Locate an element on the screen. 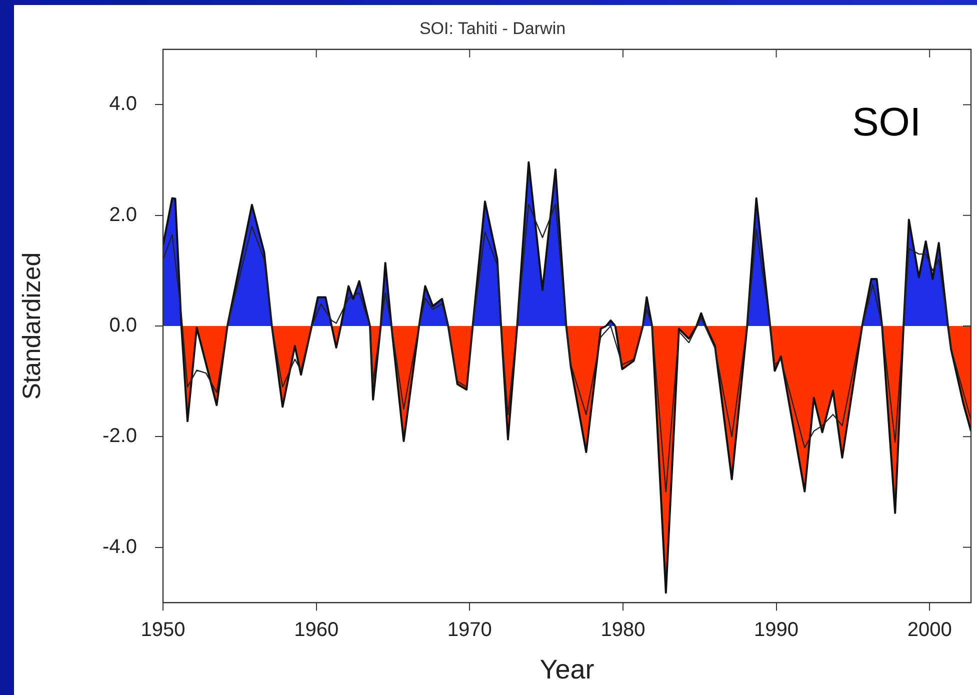 Image resolution: width=977 pixels, height=695 pixels. x-tick-label: 1960 is located at coordinates (316, 630).